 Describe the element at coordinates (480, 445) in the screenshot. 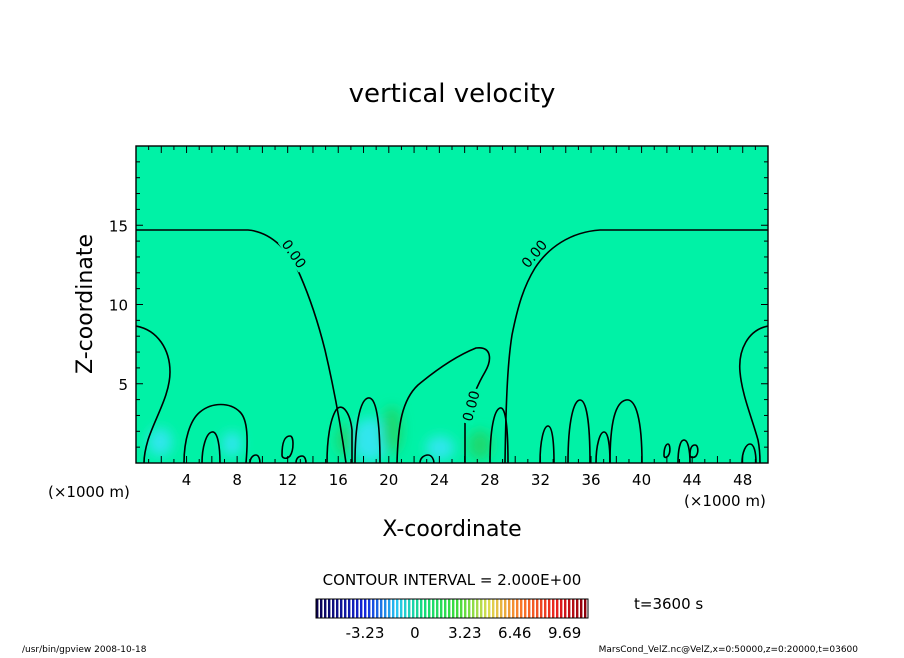

I see `patch-positive` at that location.